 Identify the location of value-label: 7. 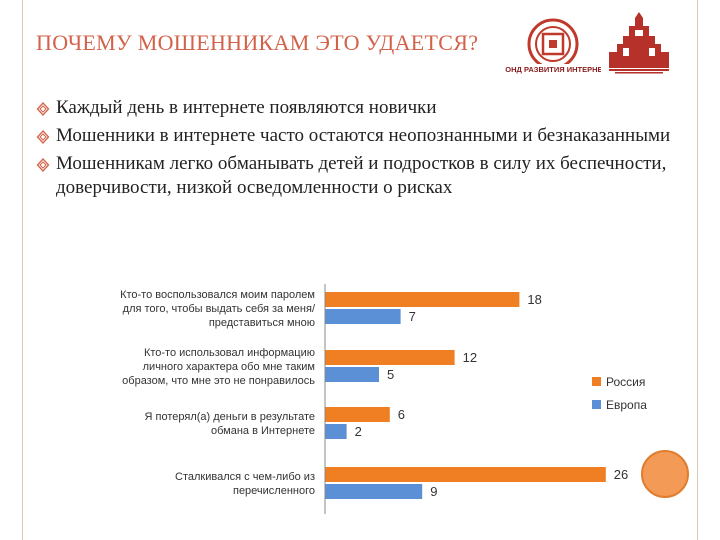
(412, 316).